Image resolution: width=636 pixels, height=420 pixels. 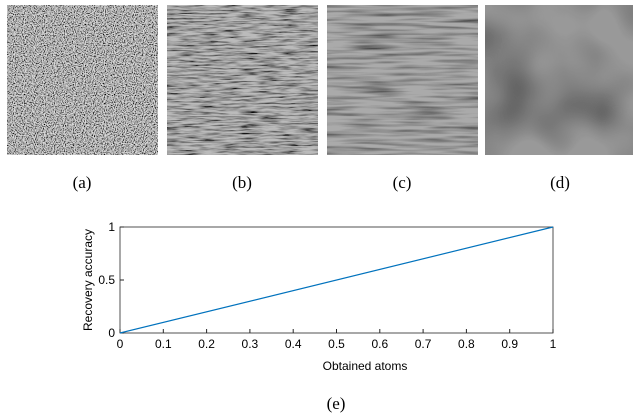 What do you see at coordinates (379, 344) in the screenshot?
I see `x-tick-label: 0.6` at bounding box center [379, 344].